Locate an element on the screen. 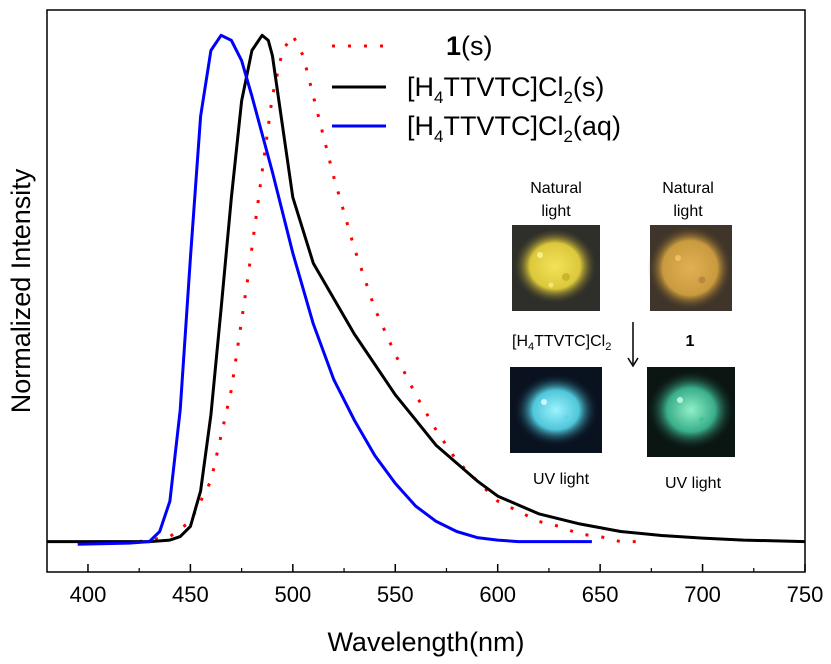 Image resolution: width=831 pixels, height=664 pixels. x-tick-label: 750 is located at coordinates (805, 594).